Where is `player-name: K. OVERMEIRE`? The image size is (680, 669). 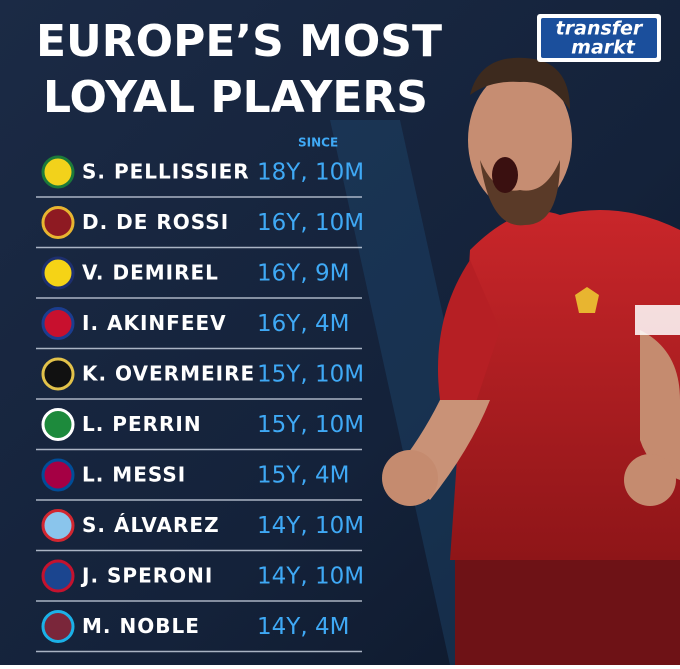 player-name: K. OVERMEIRE is located at coordinates (168, 374).